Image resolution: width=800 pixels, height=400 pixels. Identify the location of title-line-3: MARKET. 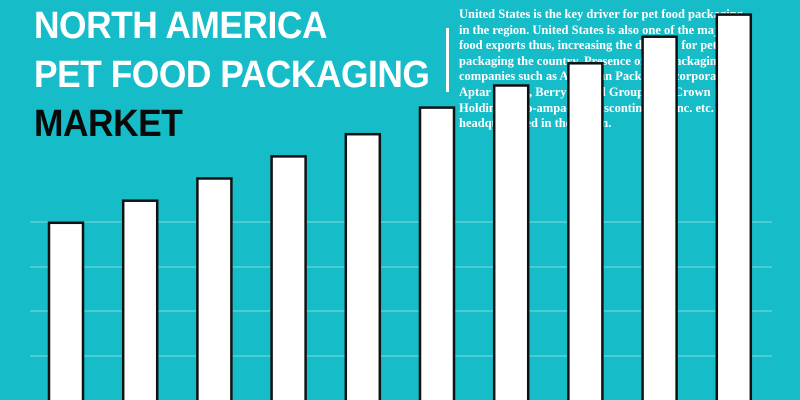
(108, 124).